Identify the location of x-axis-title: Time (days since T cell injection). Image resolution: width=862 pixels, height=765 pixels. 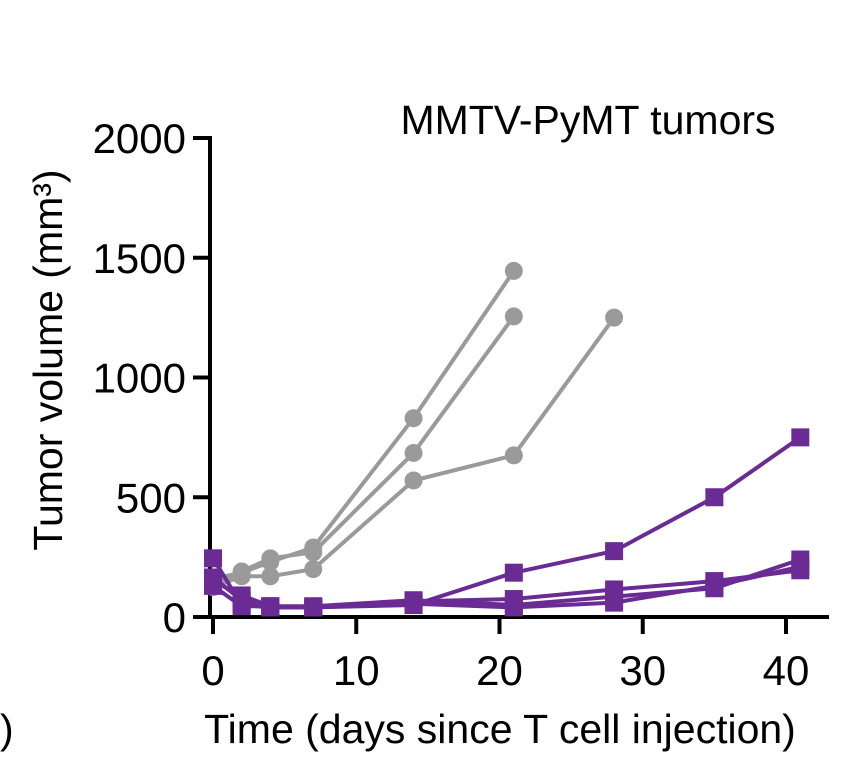
(500, 729).